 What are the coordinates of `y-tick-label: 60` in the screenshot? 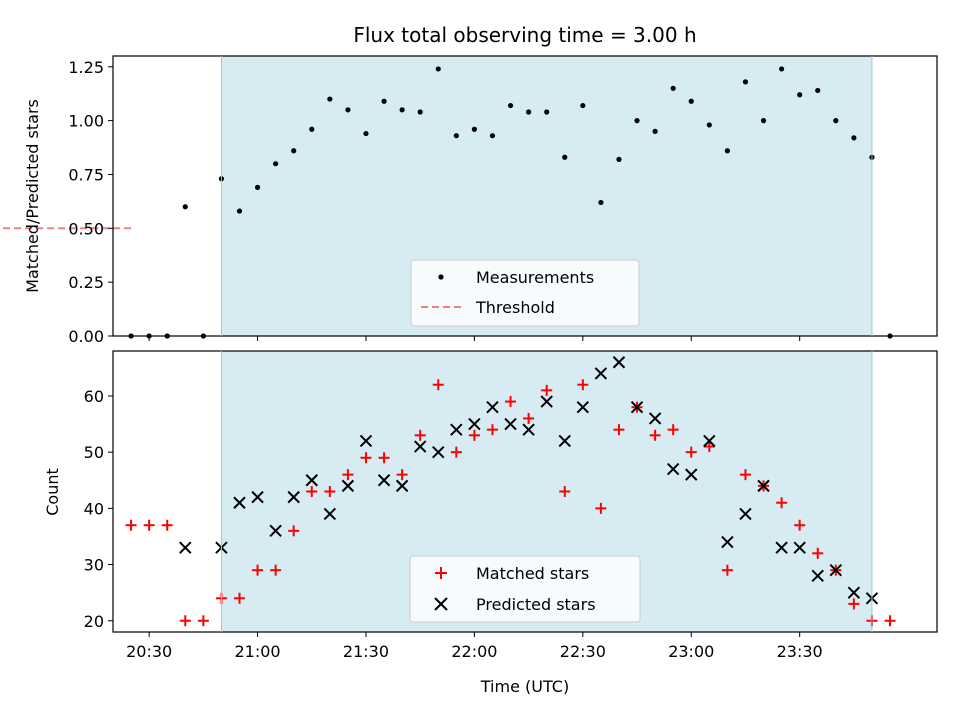 It's located at (94, 396).